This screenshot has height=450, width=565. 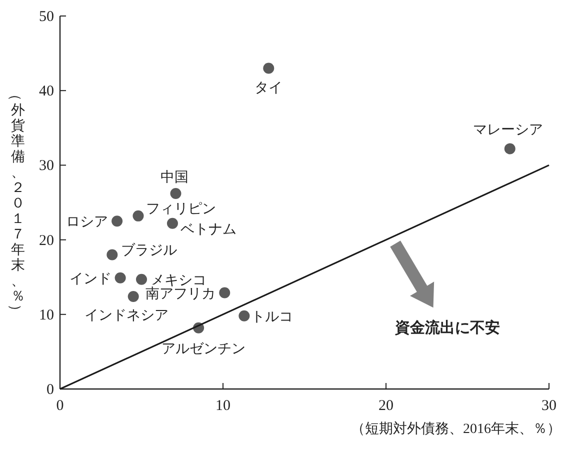 I want to click on y-tick-label: 20, so click(x=46, y=240).